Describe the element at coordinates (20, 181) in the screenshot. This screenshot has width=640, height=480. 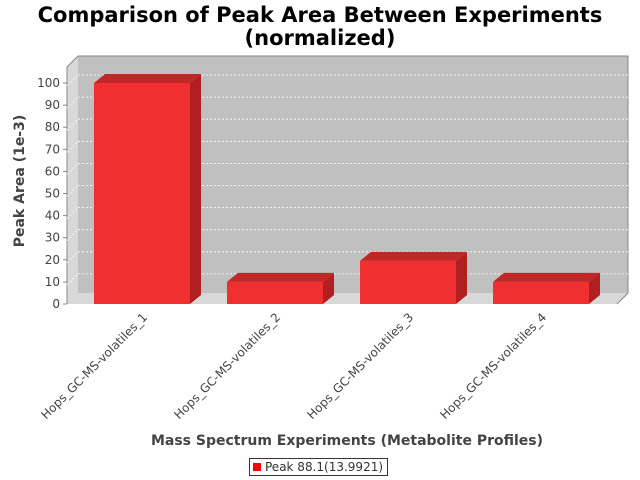
I see `y-axis-title: Peak Area (1e-3)` at that location.